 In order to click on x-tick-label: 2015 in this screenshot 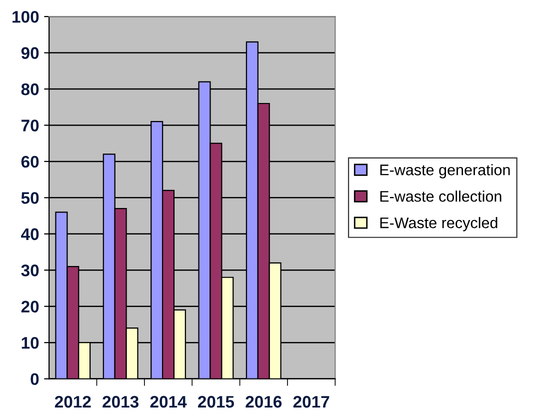, I will do `click(216, 402)`.